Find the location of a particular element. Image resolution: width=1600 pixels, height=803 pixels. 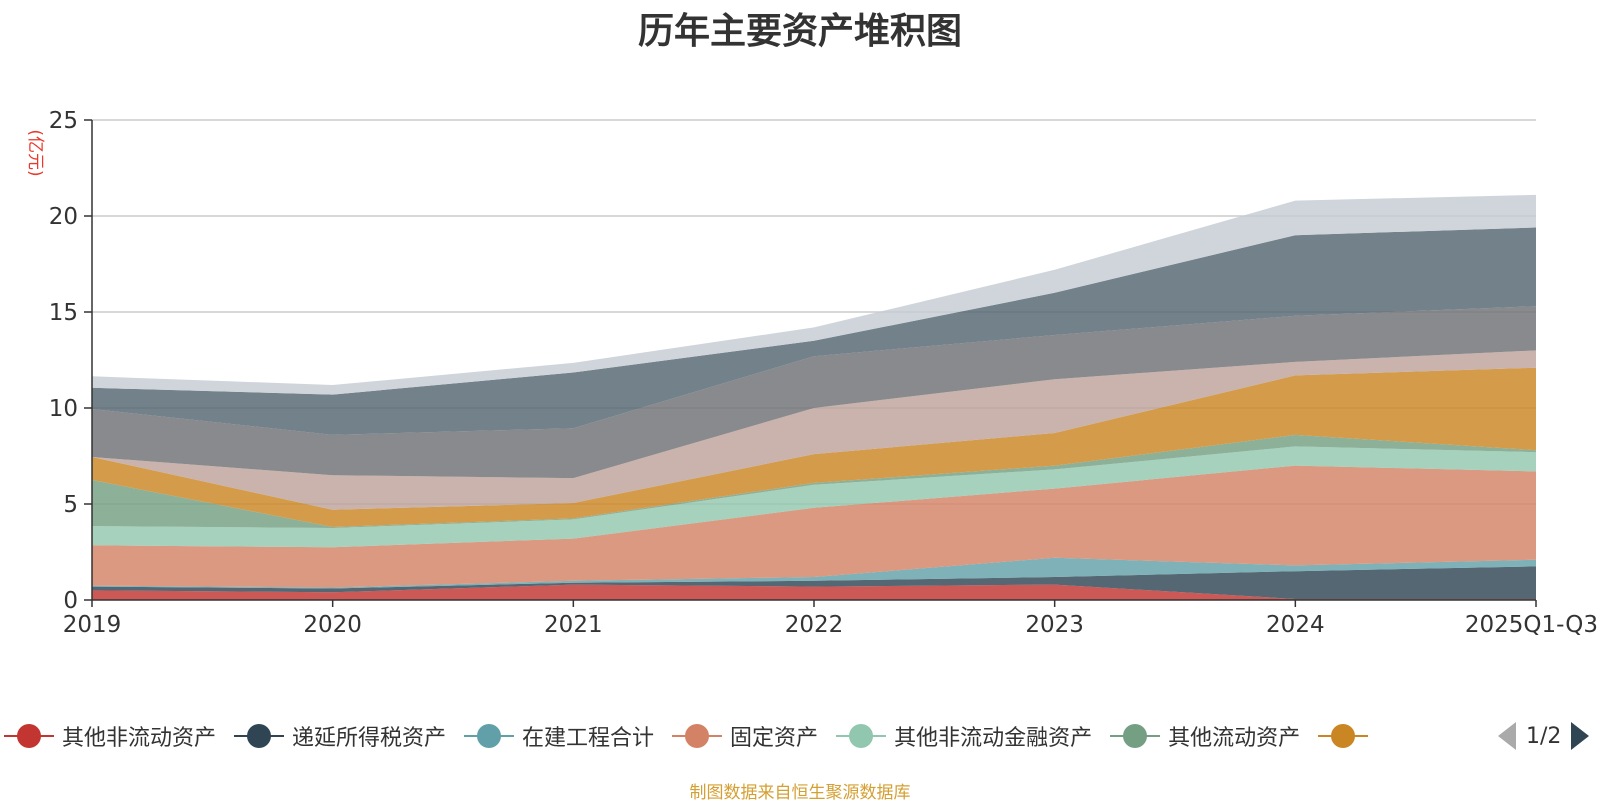

legend-page-indicator: 1/2 is located at coordinates (1544, 736).